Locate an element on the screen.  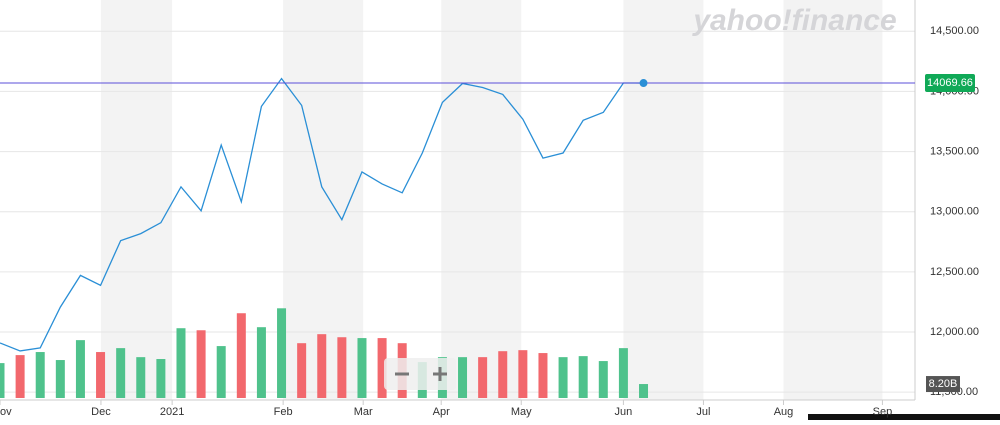
zoom-panel is located at coordinates (420, 374).